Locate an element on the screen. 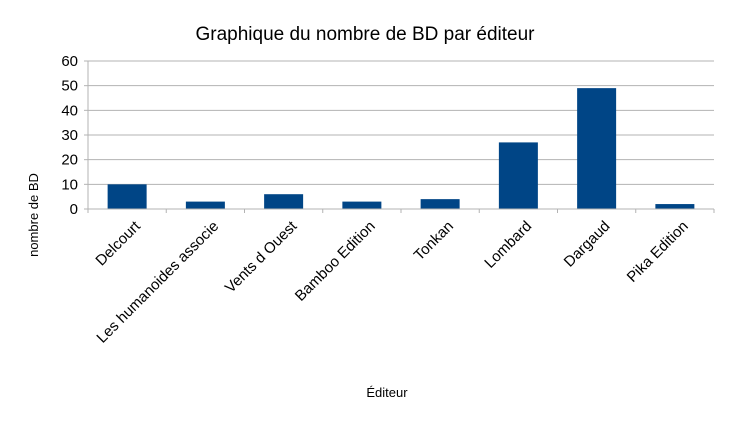  x-tick-label: Vents d Ouest is located at coordinates (261, 256).